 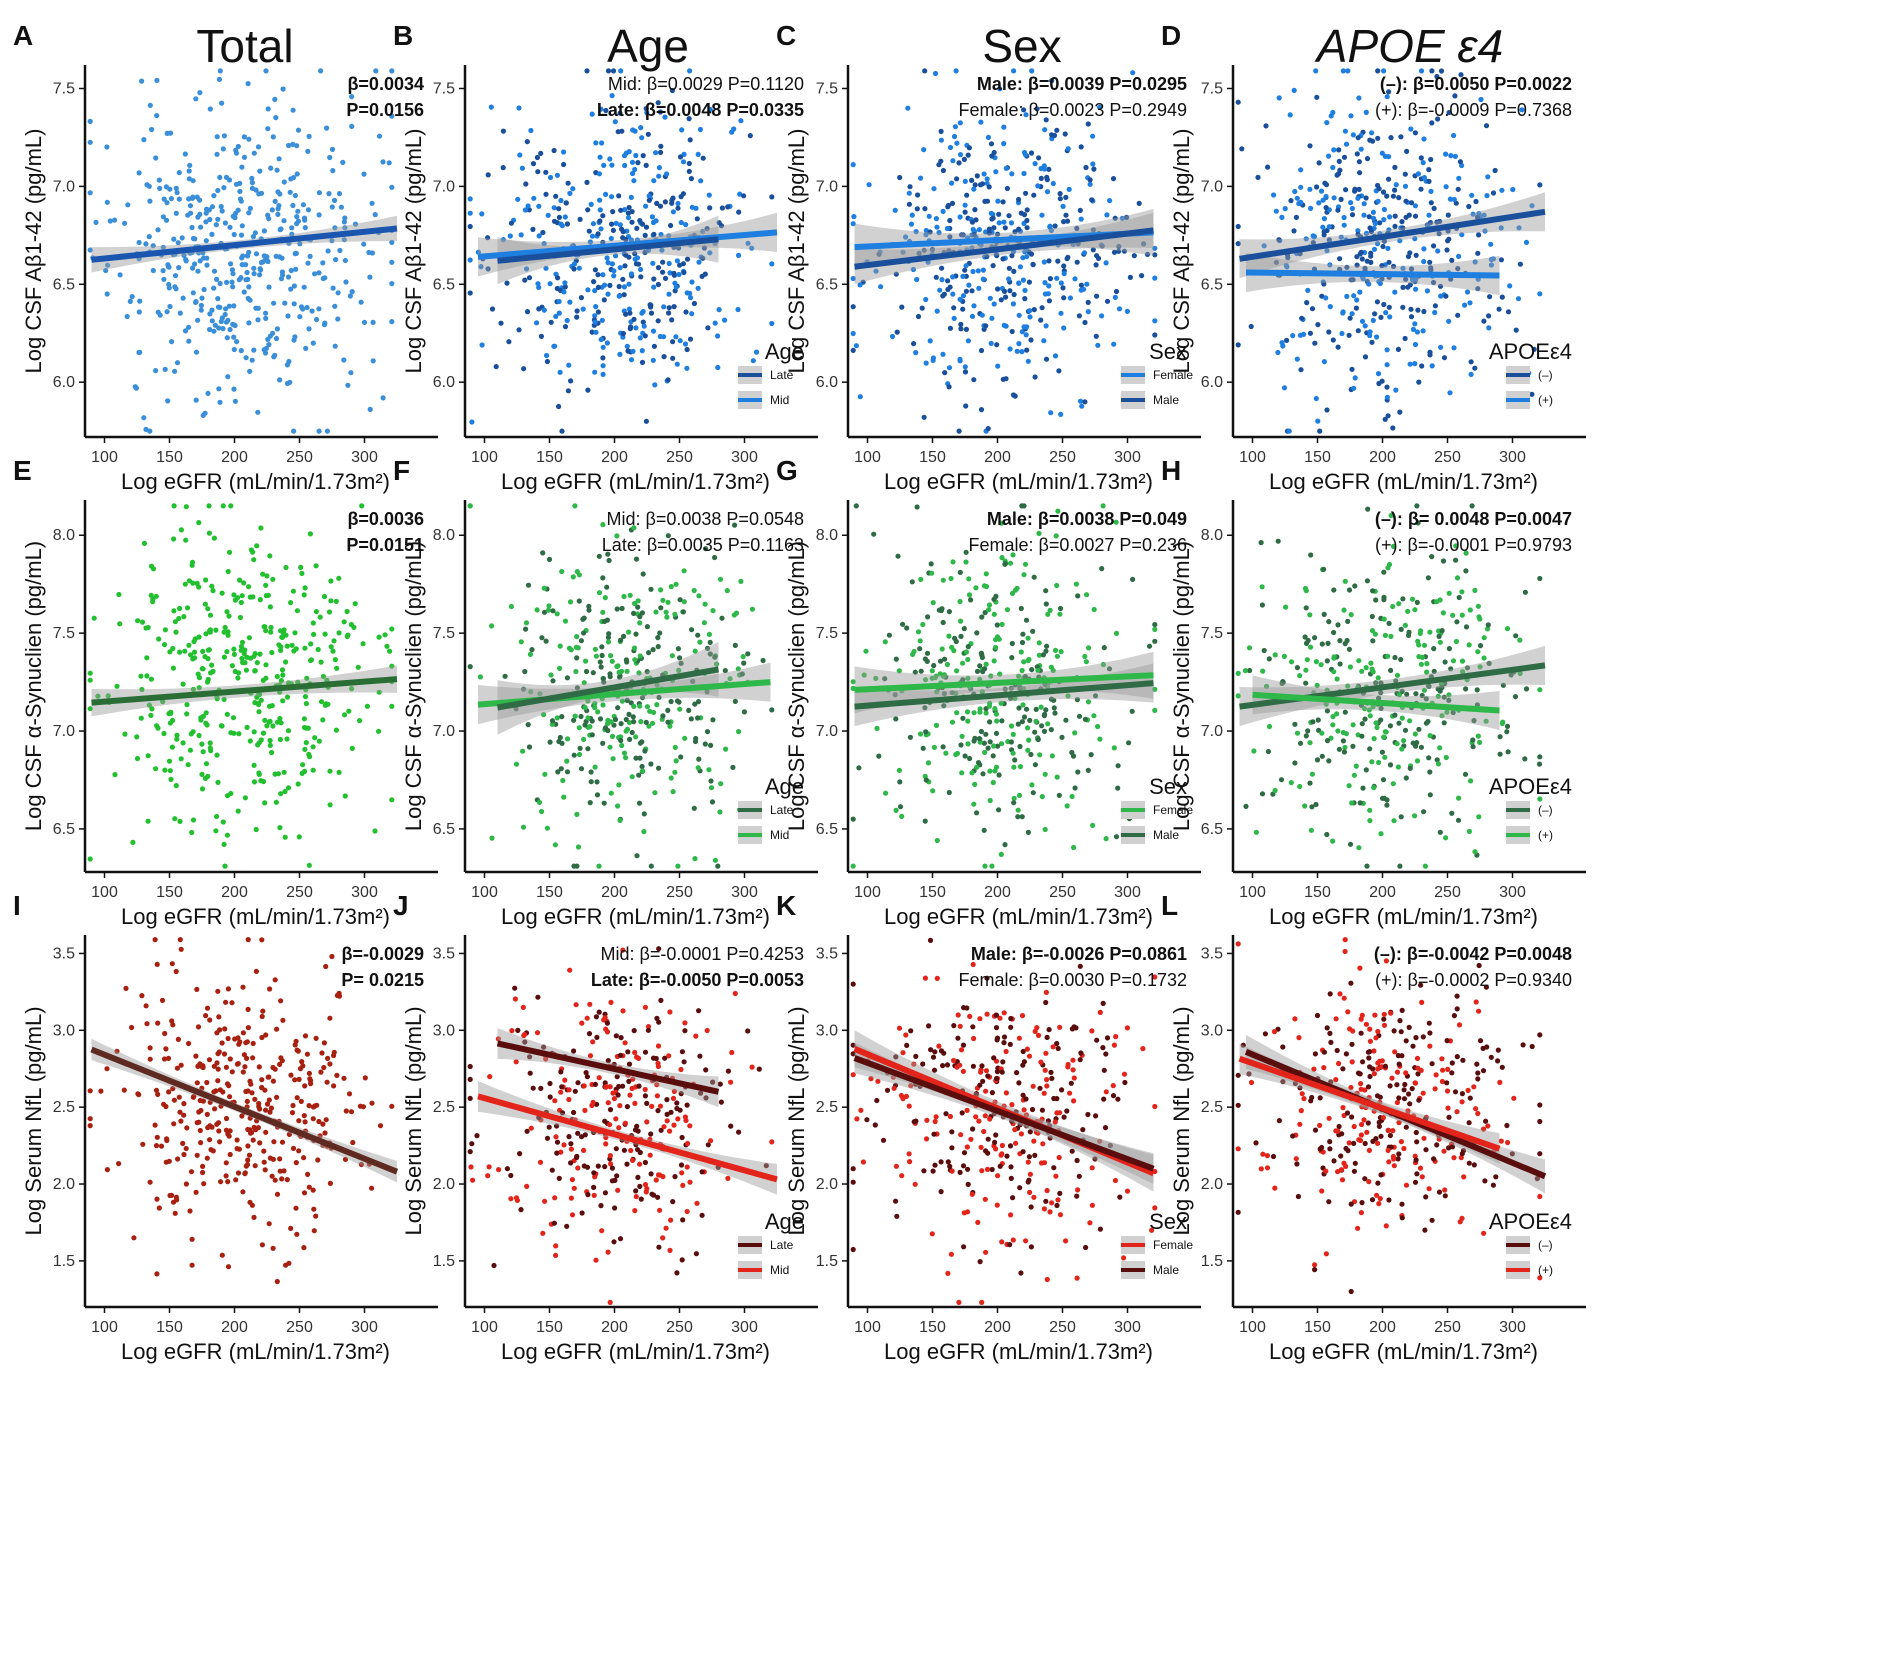 I want to click on y-tick-label: 7.5, so click(x=1212, y=633).